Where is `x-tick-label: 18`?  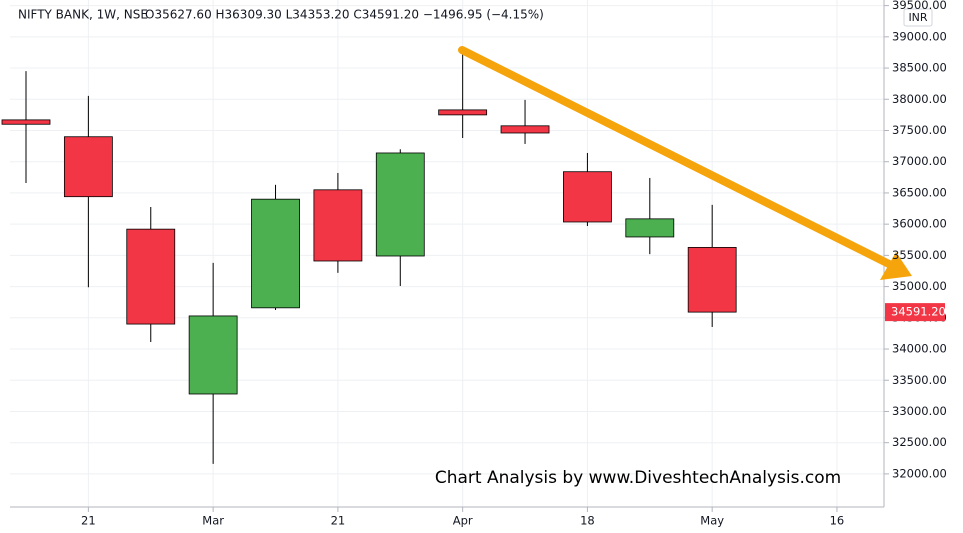 x-tick-label: 18 is located at coordinates (587, 521).